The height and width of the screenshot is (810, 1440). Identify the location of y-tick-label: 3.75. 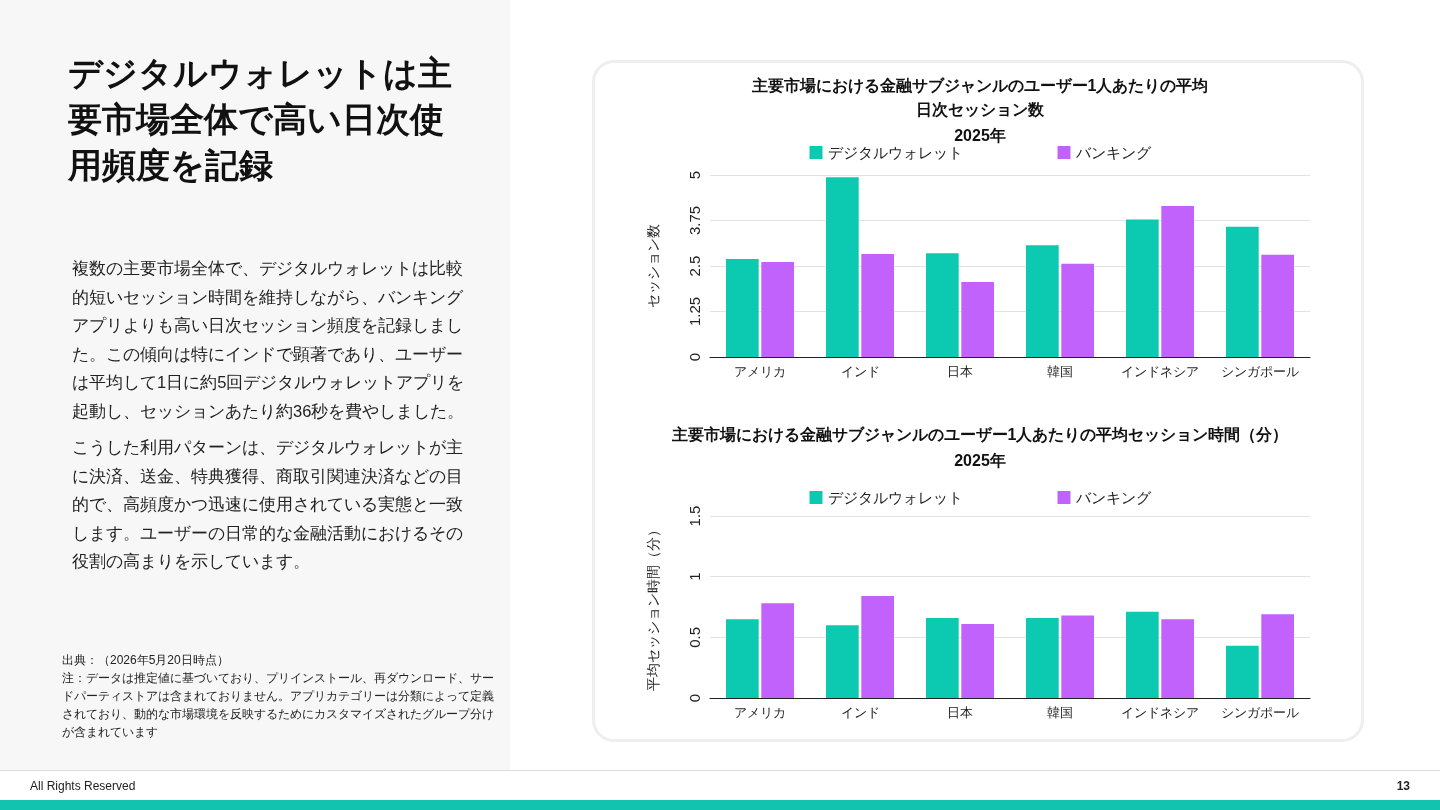
(694, 220).